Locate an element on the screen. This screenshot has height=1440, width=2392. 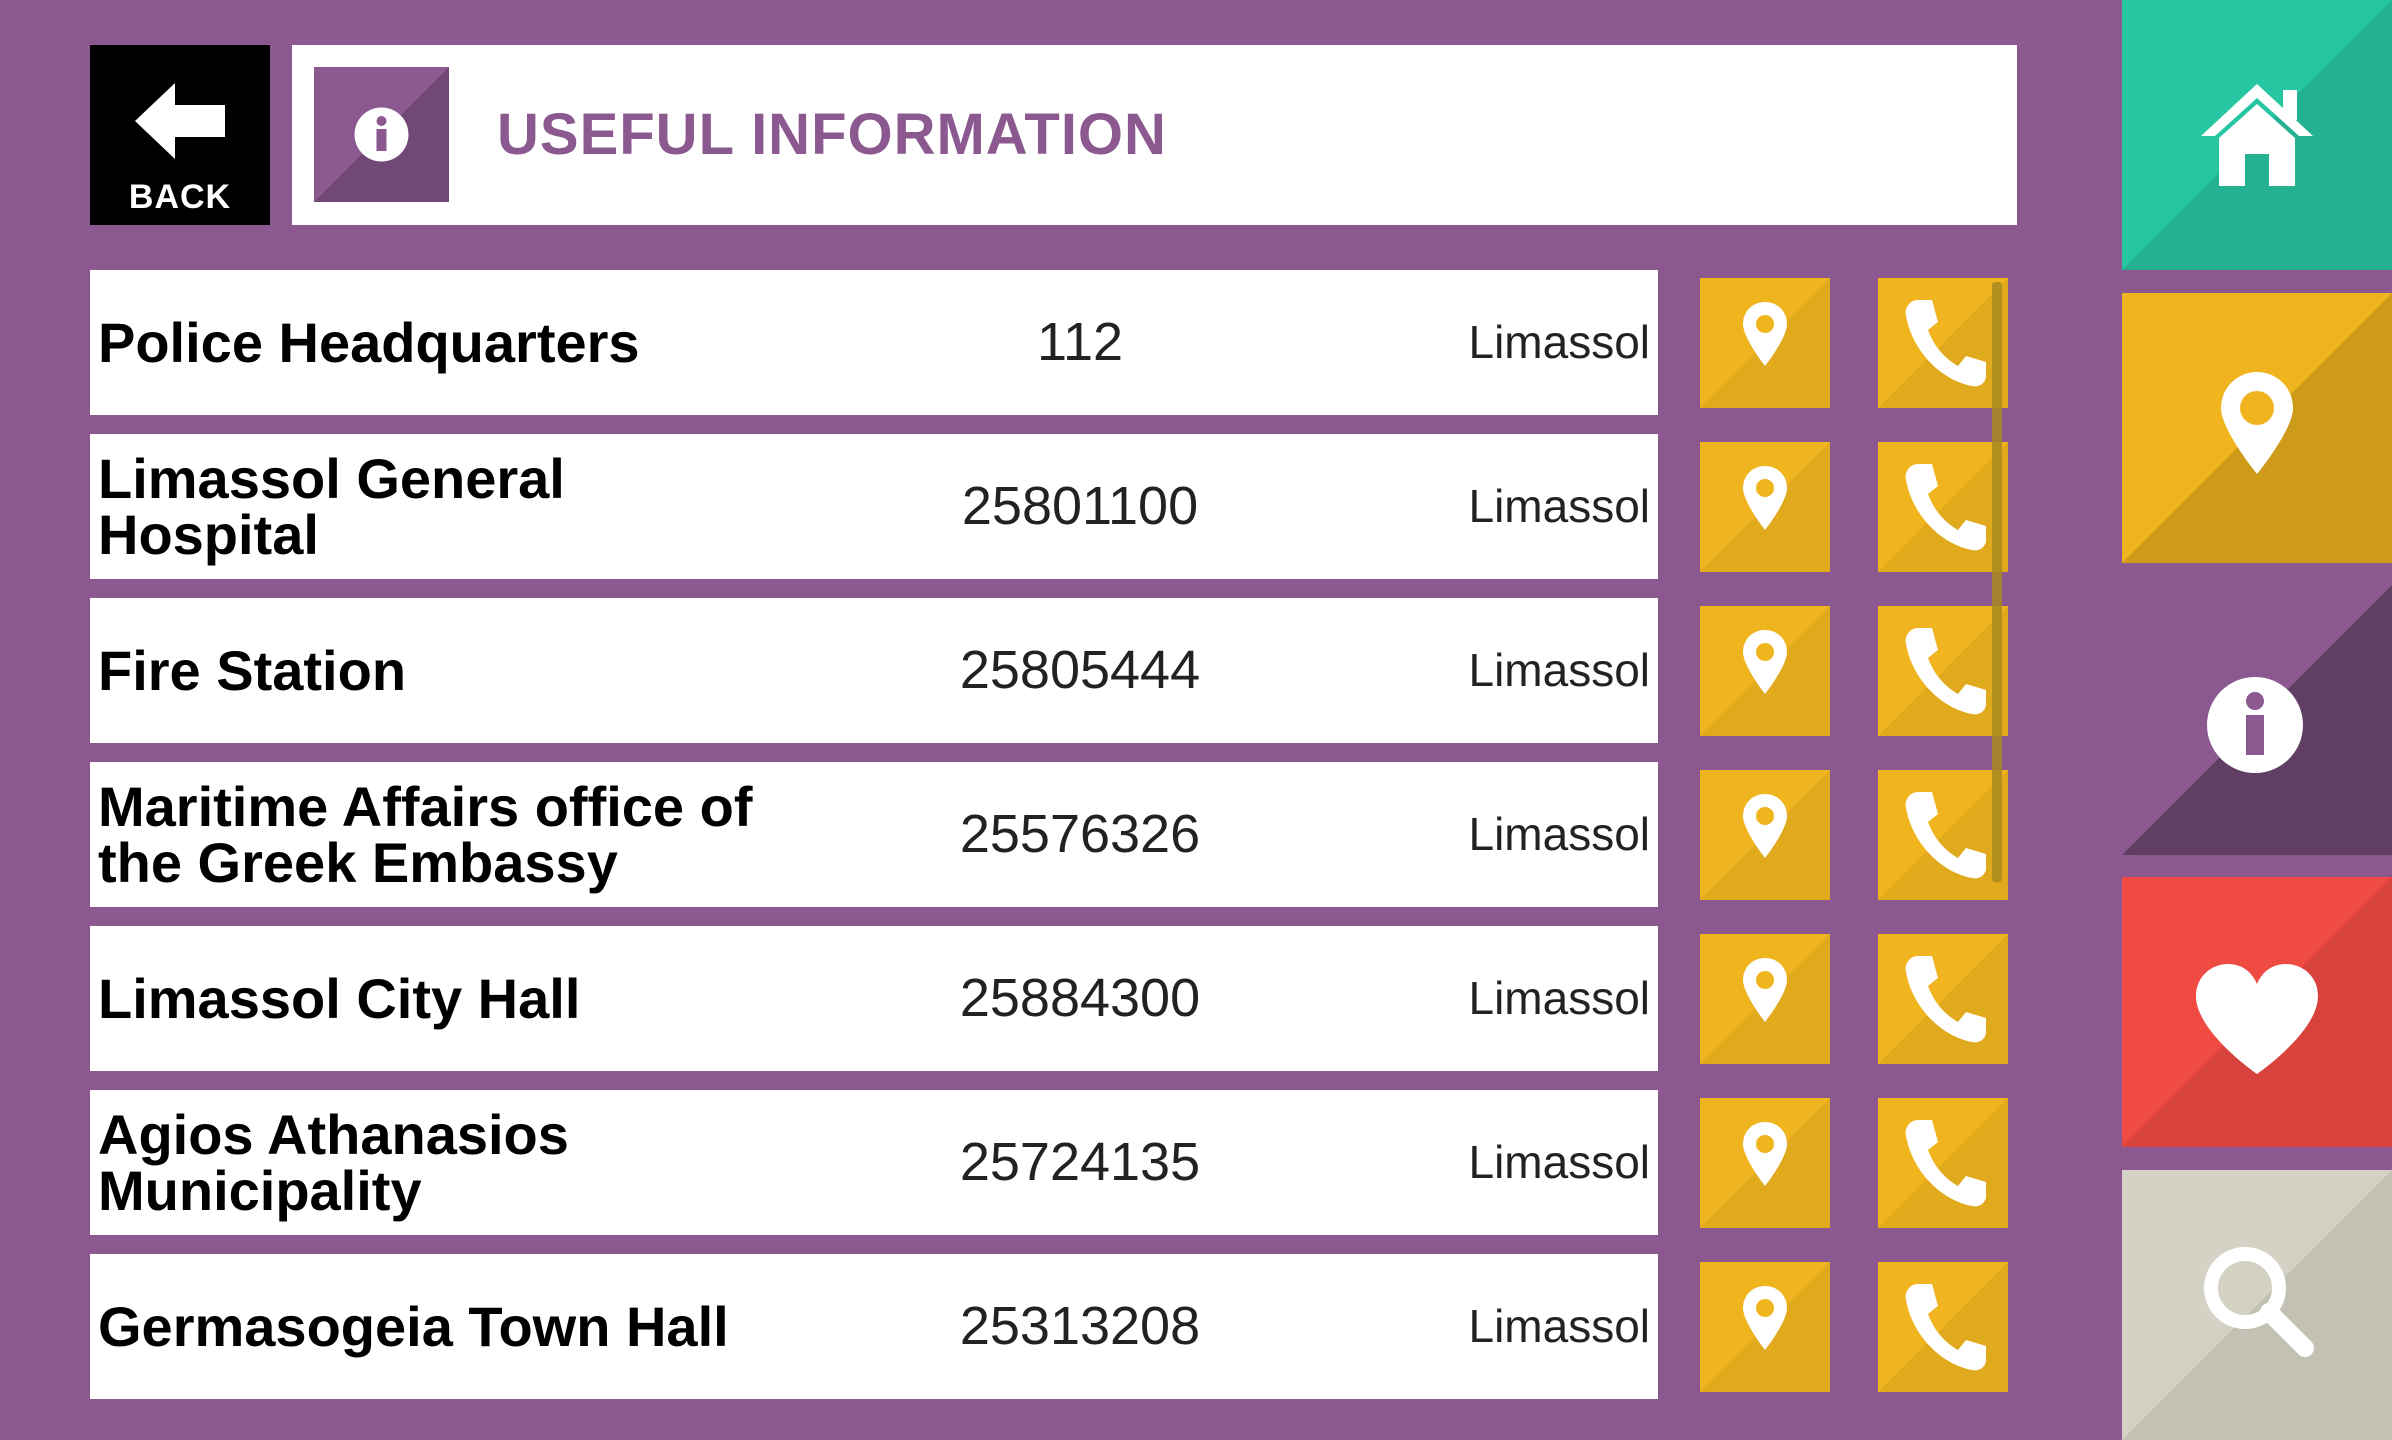
back-label: BACK is located at coordinates (180, 197).